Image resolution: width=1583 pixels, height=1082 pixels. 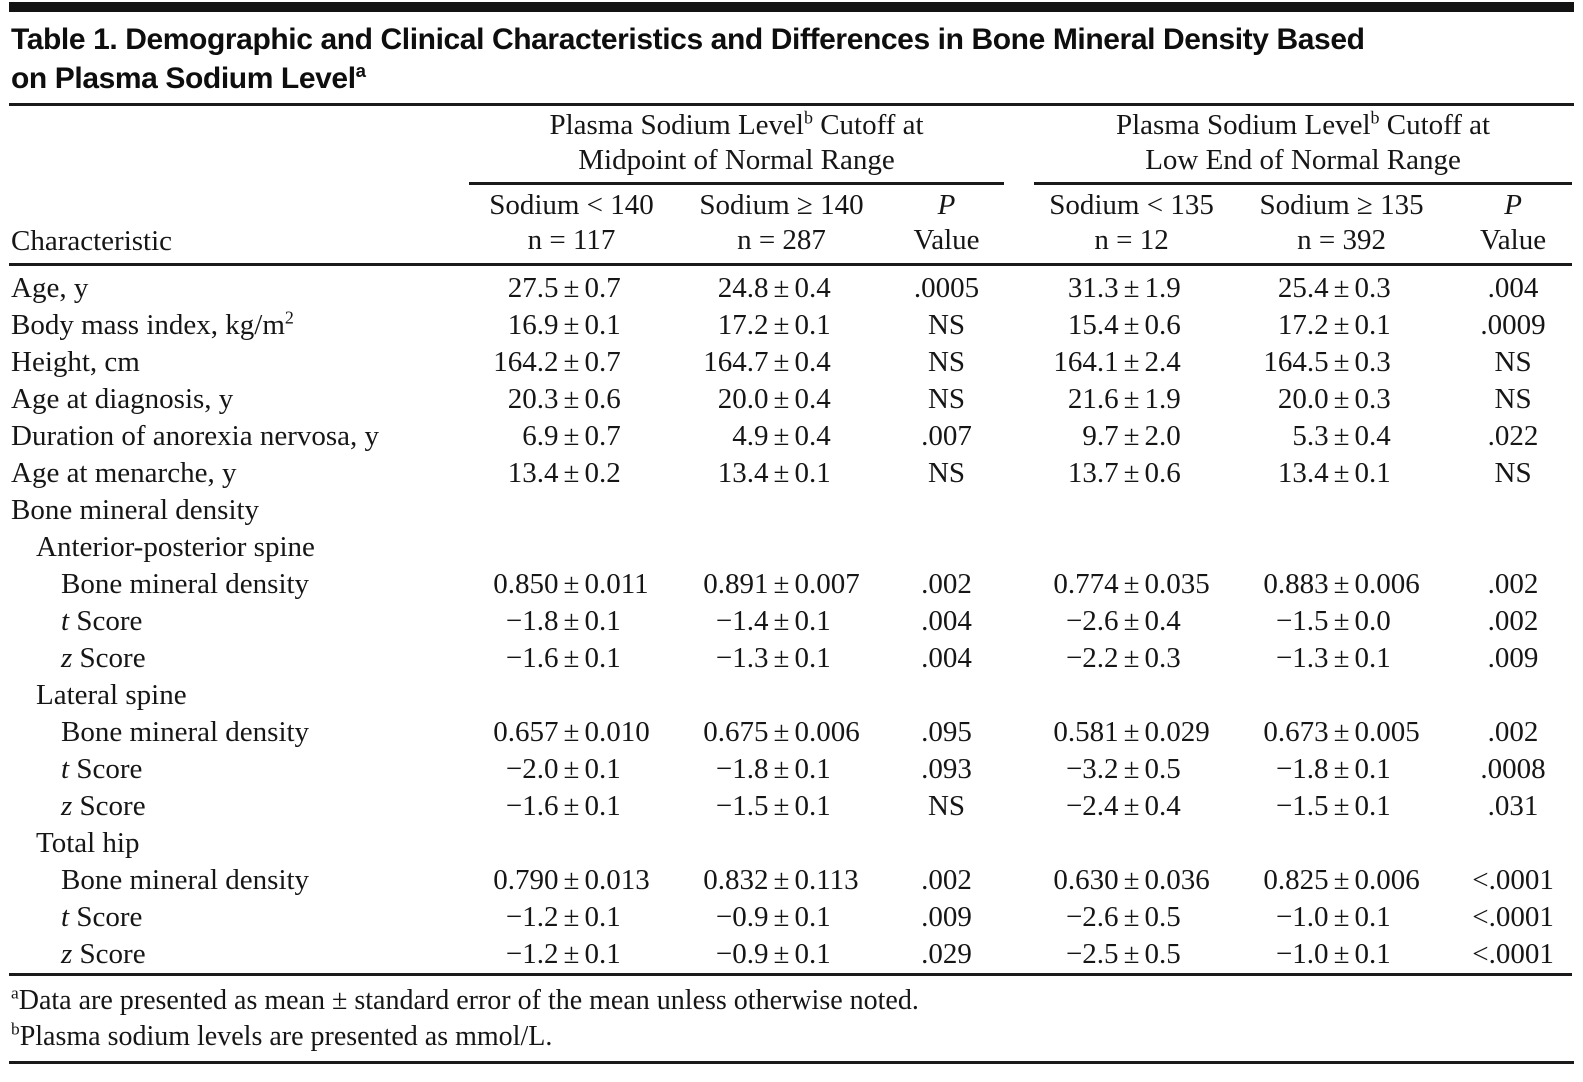 I want to click on row-label: Height, cm, so click(x=75, y=362).